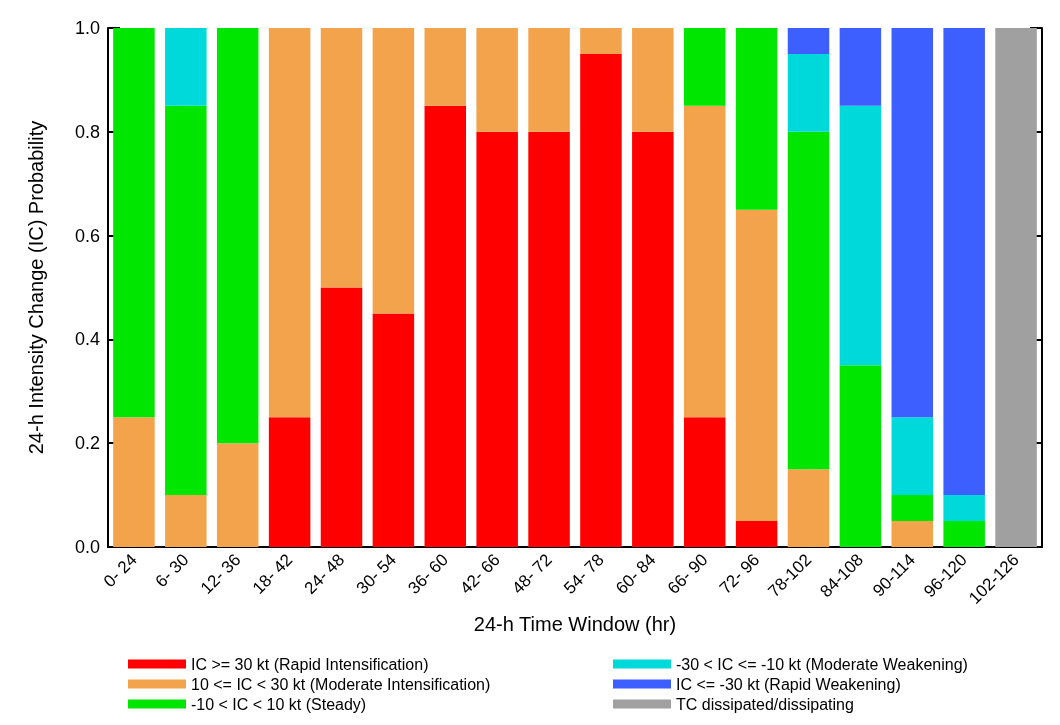 The width and height of the screenshot is (1060, 725). Describe the element at coordinates (532, 574) in the screenshot. I see `x-tick-label: 48- 72` at that location.